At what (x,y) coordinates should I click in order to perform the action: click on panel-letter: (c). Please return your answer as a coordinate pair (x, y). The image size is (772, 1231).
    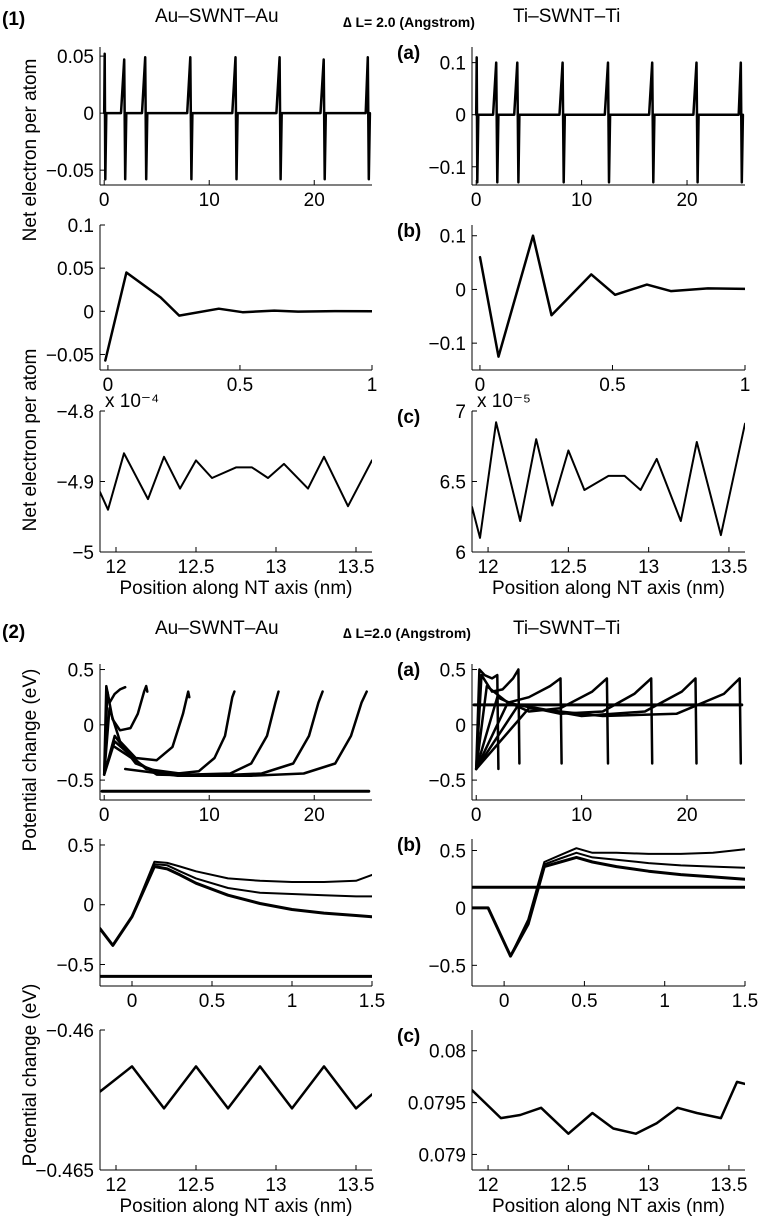
    Looking at the image, I should click on (408, 417).